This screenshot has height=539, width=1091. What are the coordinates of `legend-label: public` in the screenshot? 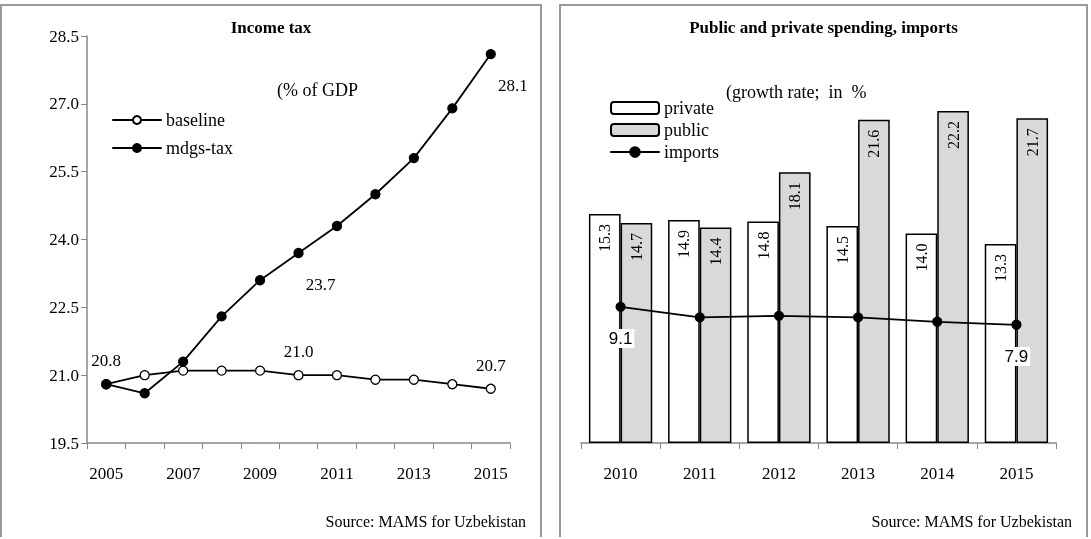 It's located at (686, 130).